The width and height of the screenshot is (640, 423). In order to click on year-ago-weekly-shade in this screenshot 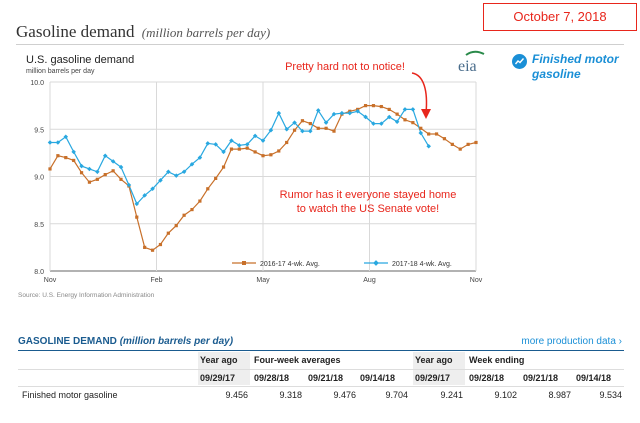, I will do `click(439, 368)`.